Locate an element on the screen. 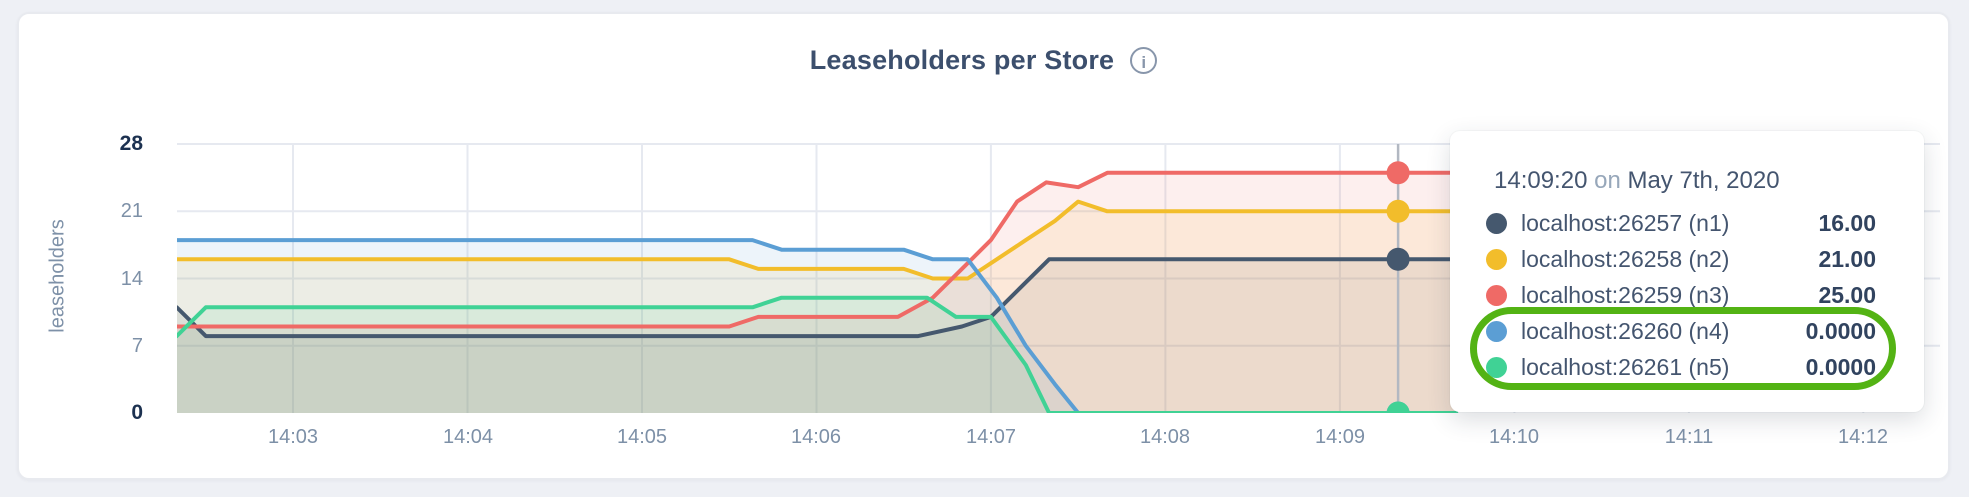 The height and width of the screenshot is (497, 1969). tooltip-row-n1: localhost:26257 (n1) 16.00 is located at coordinates (1681, 223).